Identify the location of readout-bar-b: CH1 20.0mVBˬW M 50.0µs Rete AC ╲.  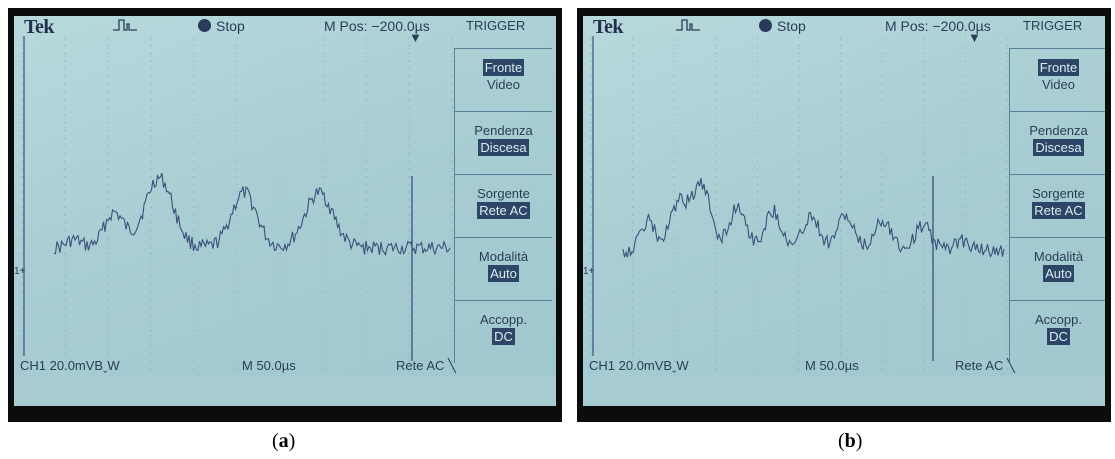
(844, 367).